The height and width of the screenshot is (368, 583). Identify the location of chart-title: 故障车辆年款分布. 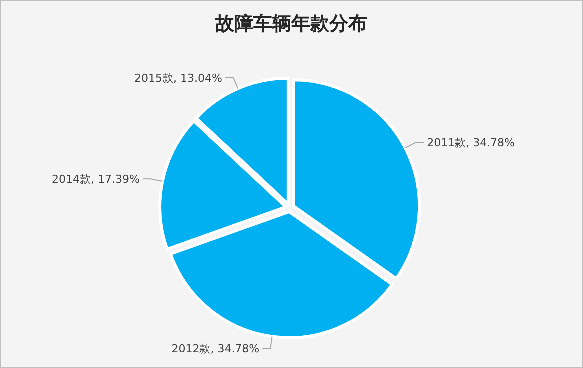
(291, 24).